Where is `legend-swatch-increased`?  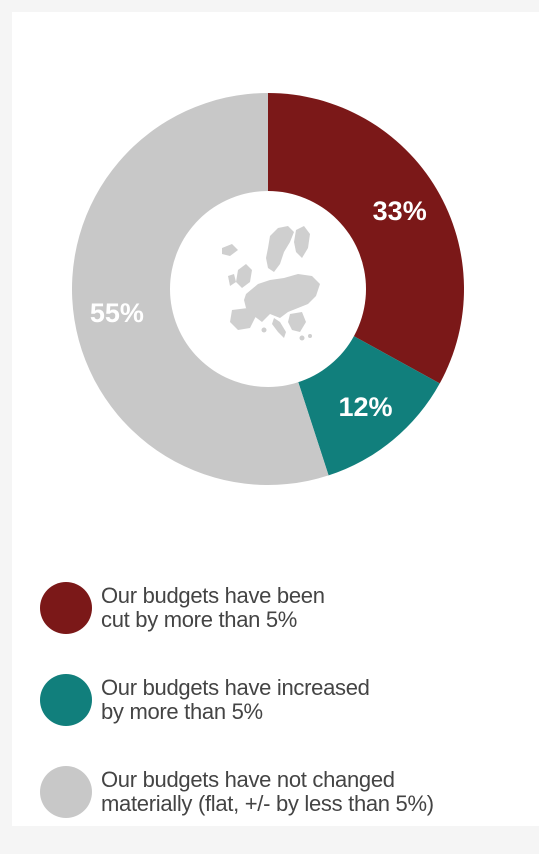 legend-swatch-increased is located at coordinates (66, 700).